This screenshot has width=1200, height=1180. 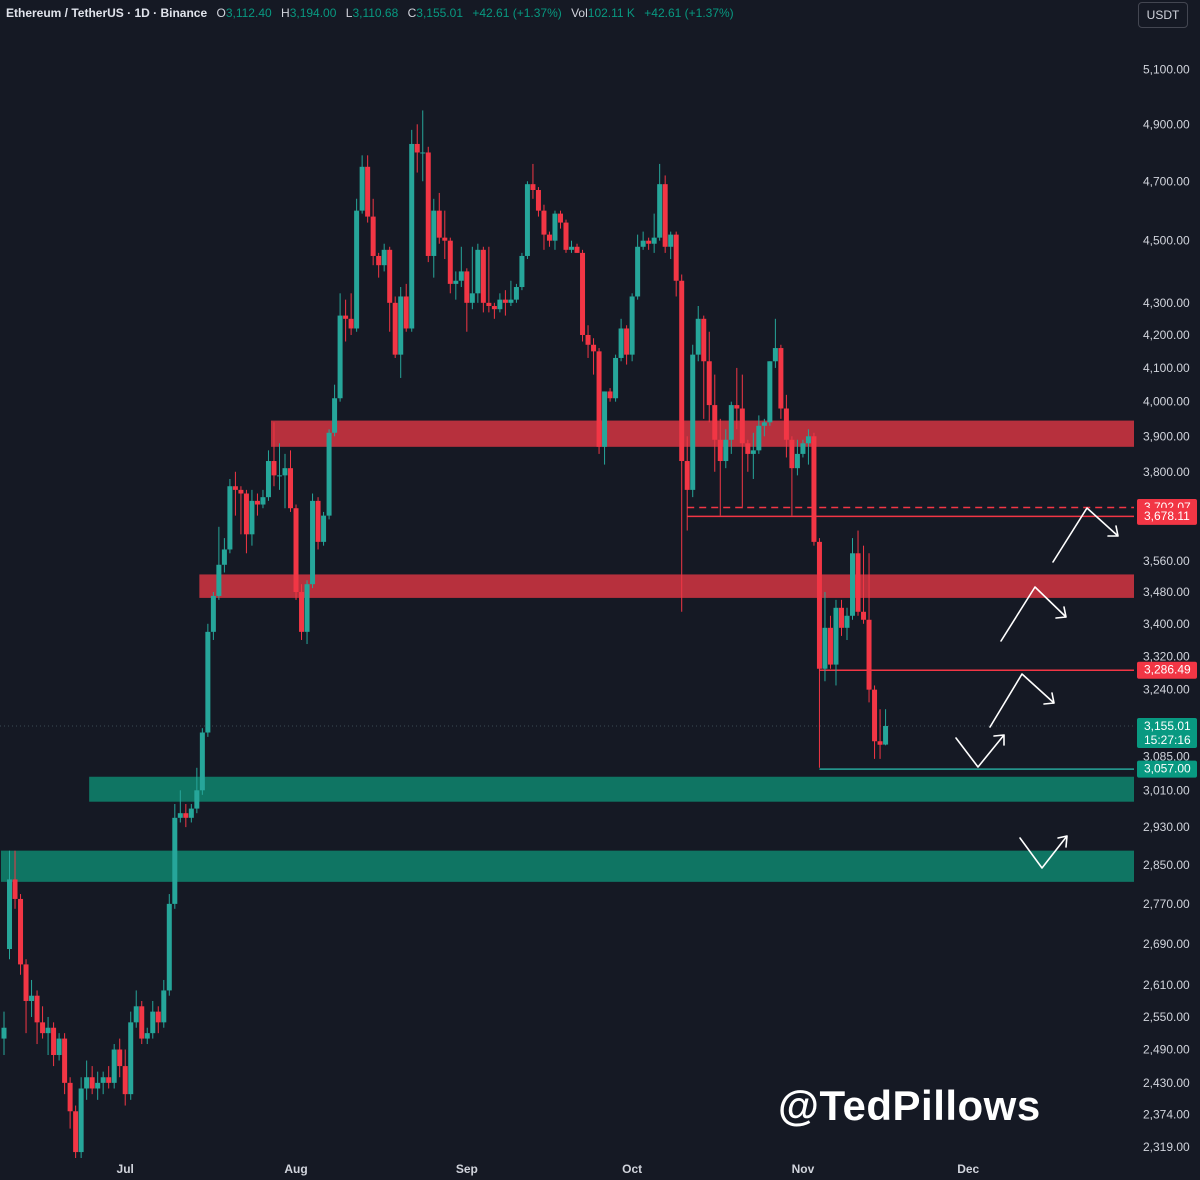 What do you see at coordinates (1166, 124) in the screenshot?
I see `y-tick-label: 4,900.00` at bounding box center [1166, 124].